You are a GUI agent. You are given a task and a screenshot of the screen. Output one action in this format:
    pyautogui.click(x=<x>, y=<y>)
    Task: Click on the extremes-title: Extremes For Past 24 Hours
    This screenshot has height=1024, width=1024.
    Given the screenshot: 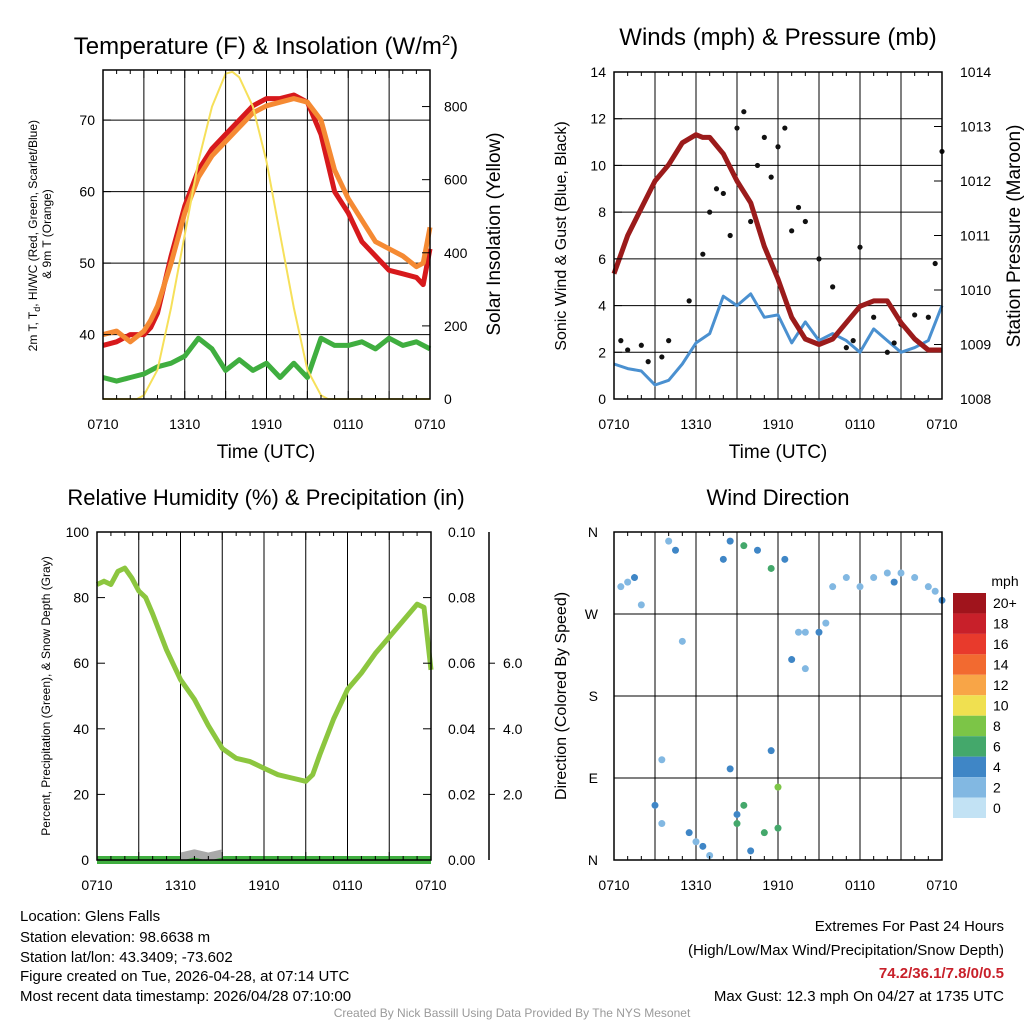 What is the action you would take?
    pyautogui.click(x=909, y=926)
    